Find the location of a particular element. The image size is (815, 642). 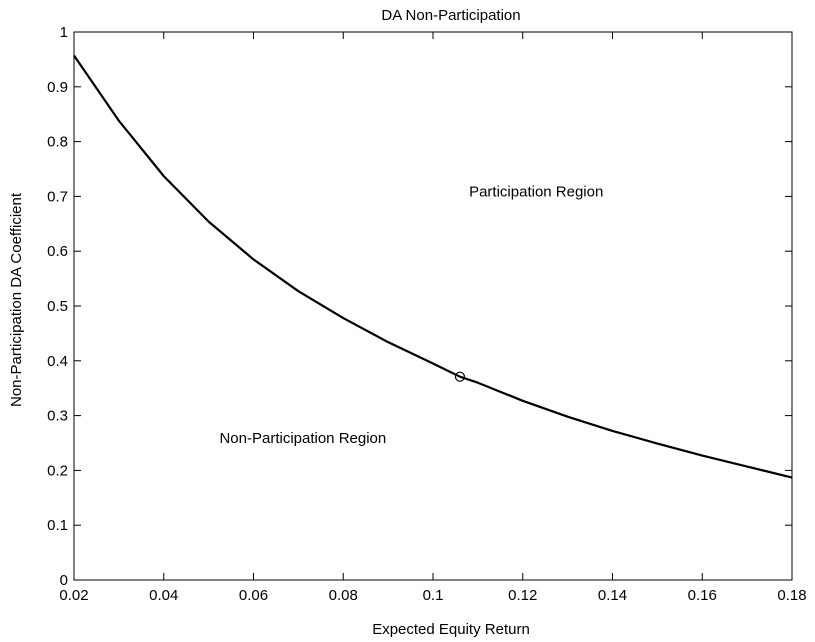

y-tick-label: 0.2 is located at coordinates (57, 470).